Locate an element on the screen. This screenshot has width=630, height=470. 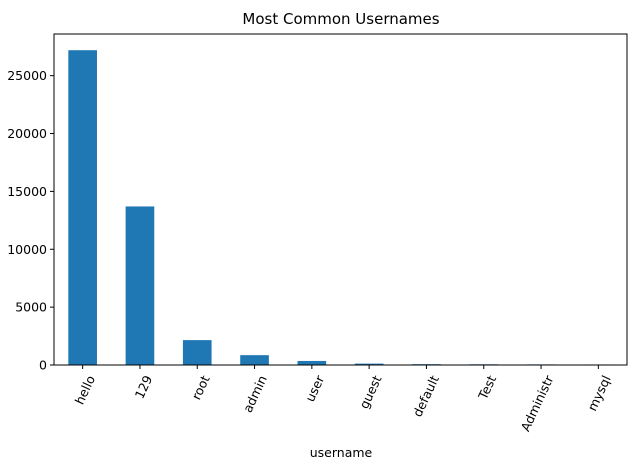
x-tick-label: hello is located at coordinates (85, 390).